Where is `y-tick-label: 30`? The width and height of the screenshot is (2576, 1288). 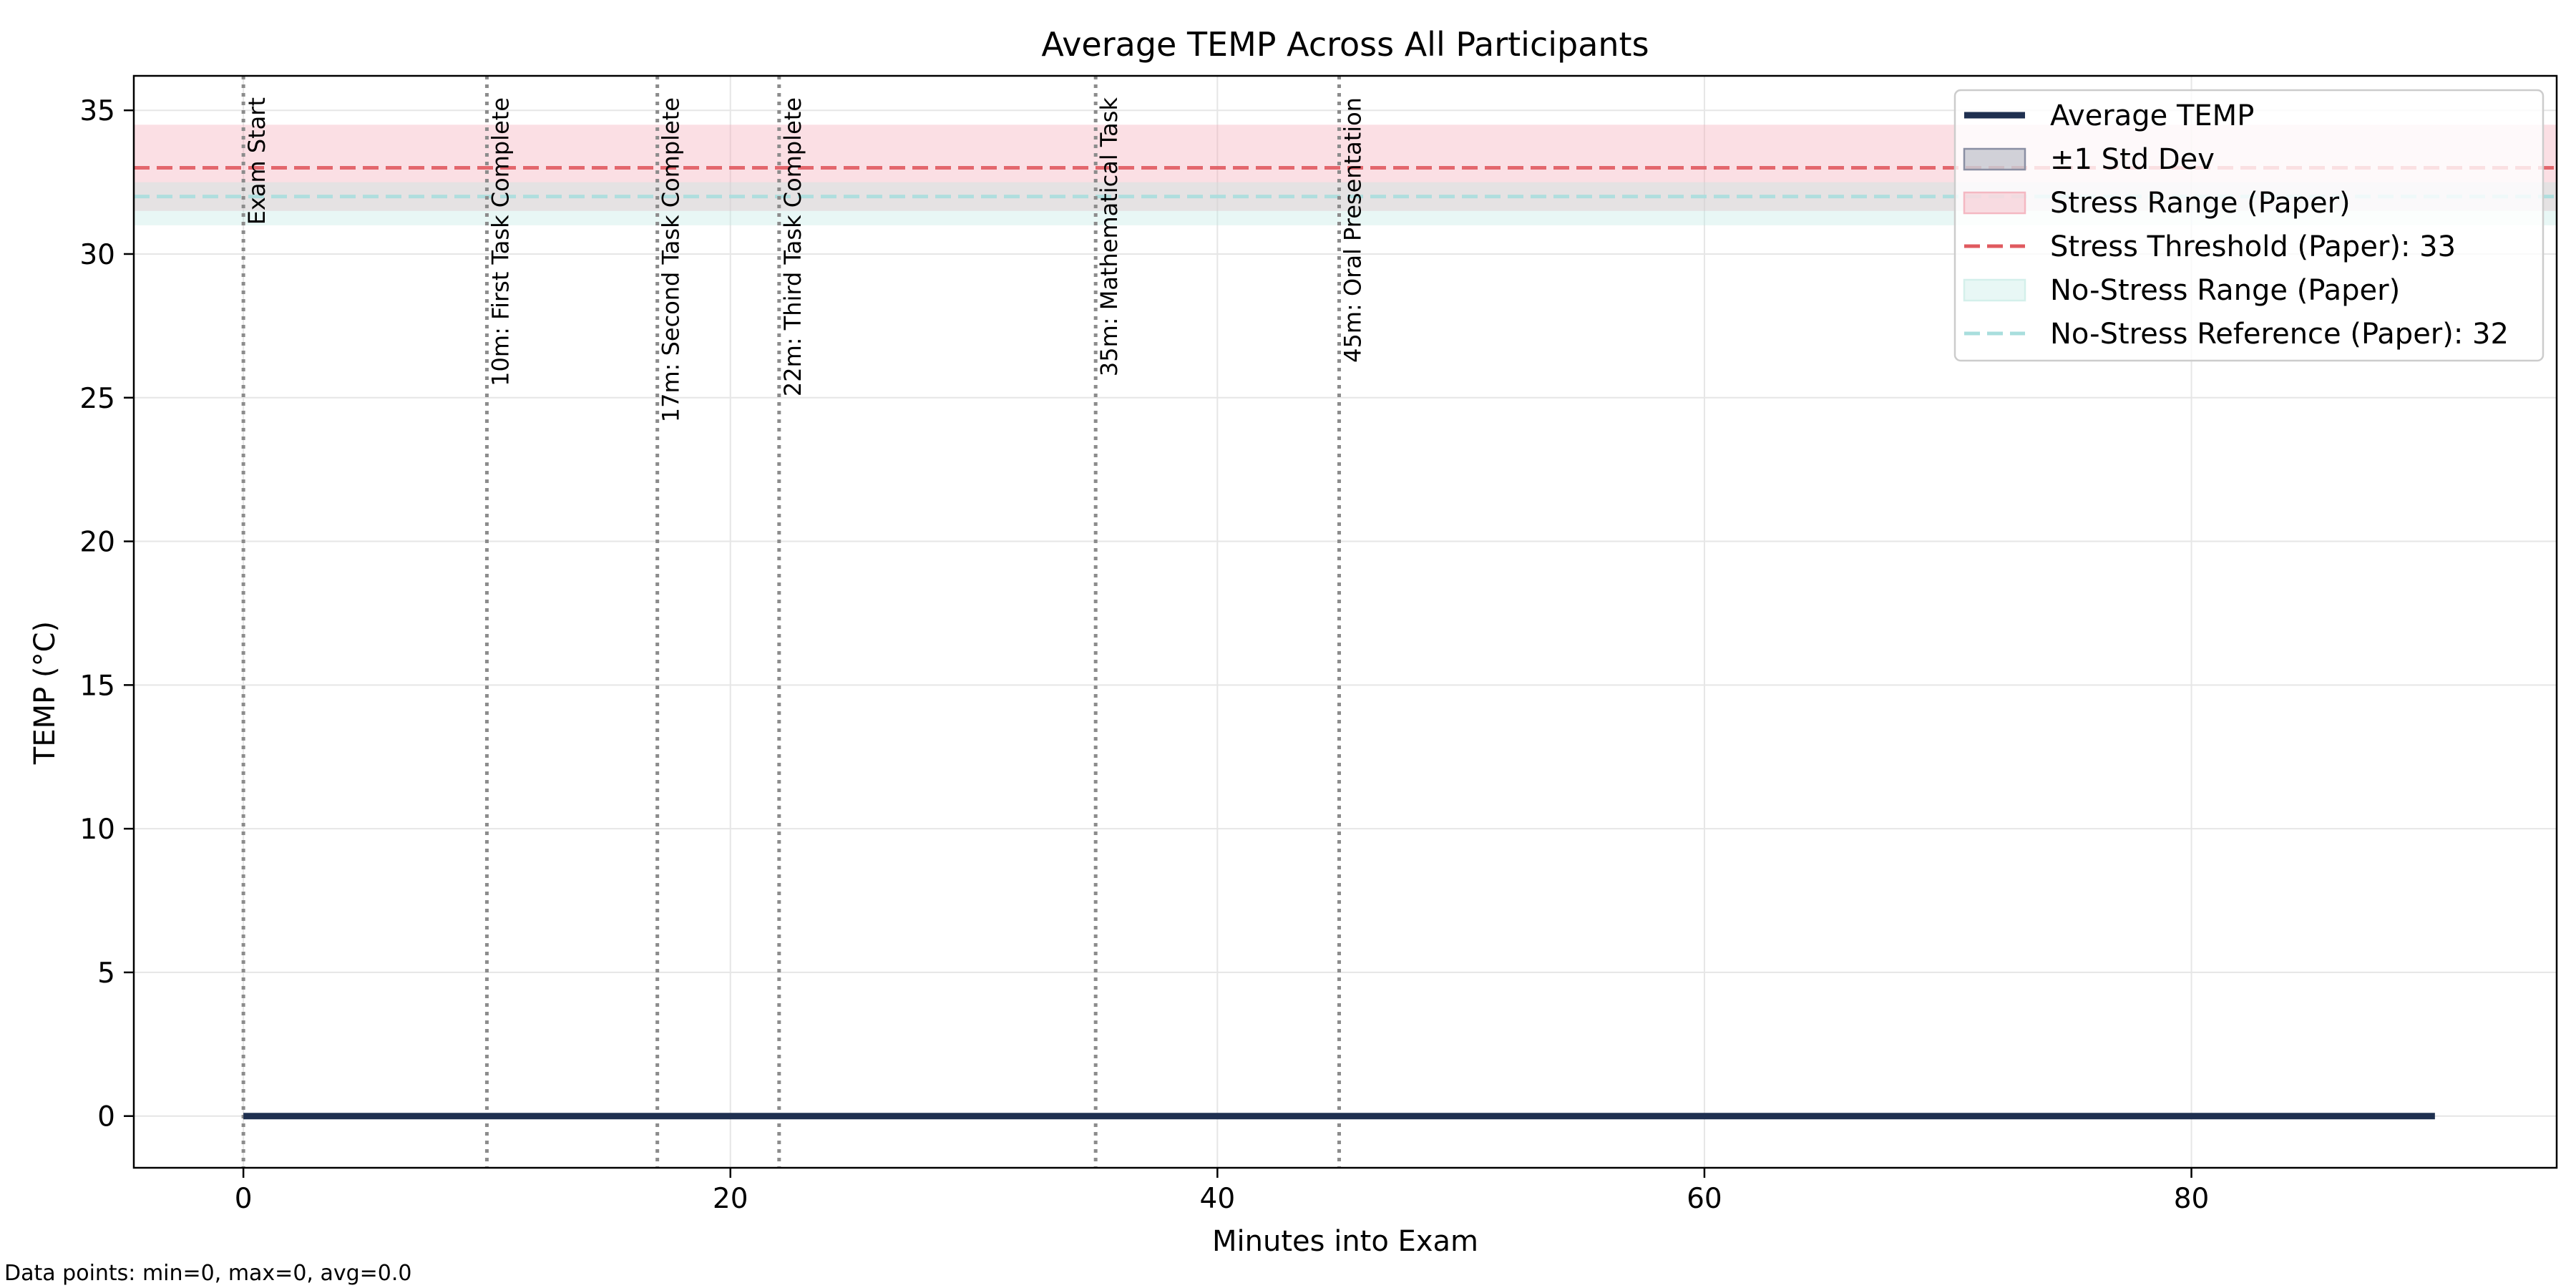
y-tick-label: 30 is located at coordinates (97, 255).